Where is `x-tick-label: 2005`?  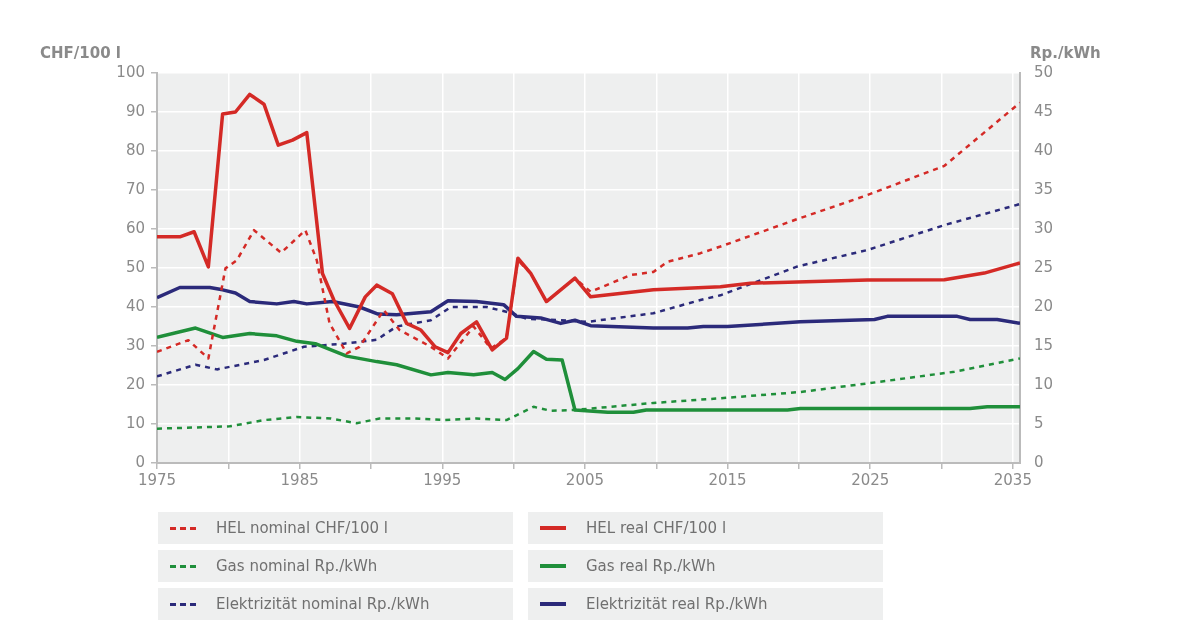 x-tick-label: 2005 is located at coordinates (585, 479).